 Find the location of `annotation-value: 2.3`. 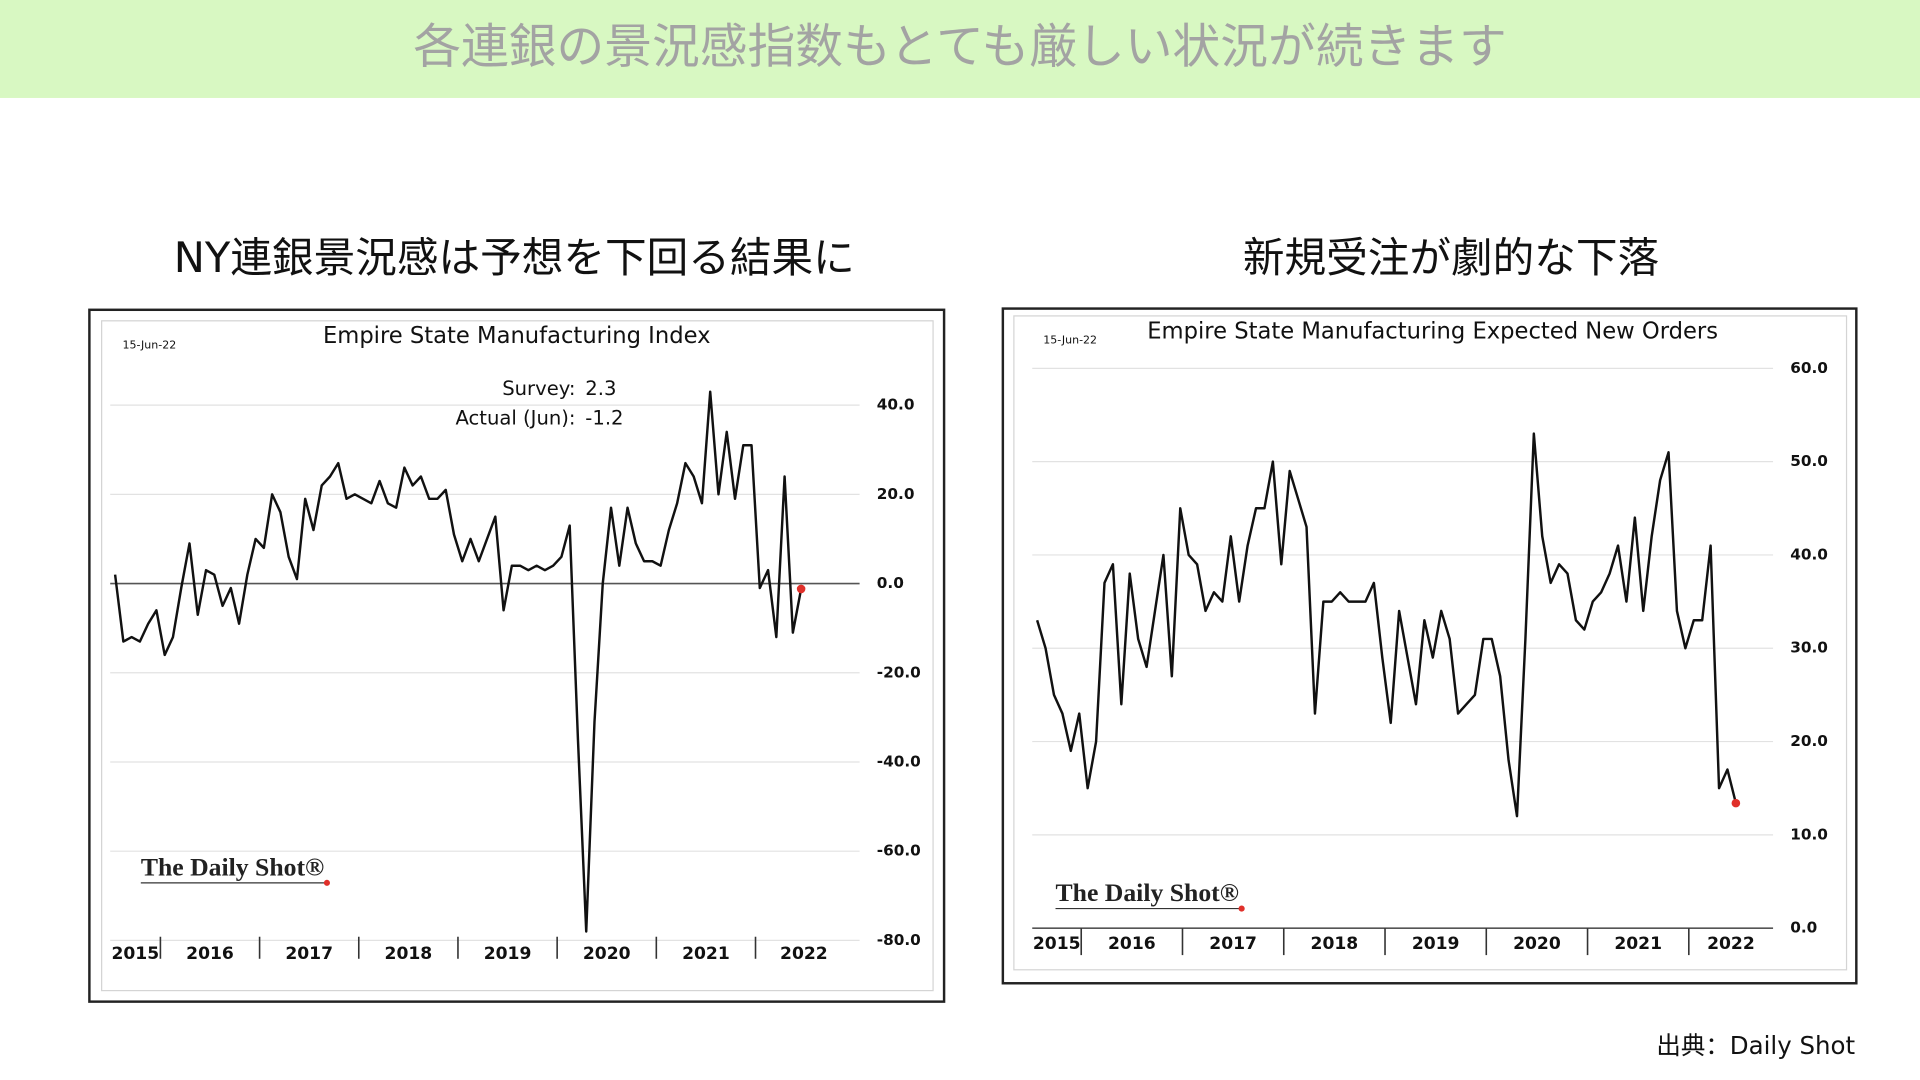

annotation-value: 2.3 is located at coordinates (600, 388).